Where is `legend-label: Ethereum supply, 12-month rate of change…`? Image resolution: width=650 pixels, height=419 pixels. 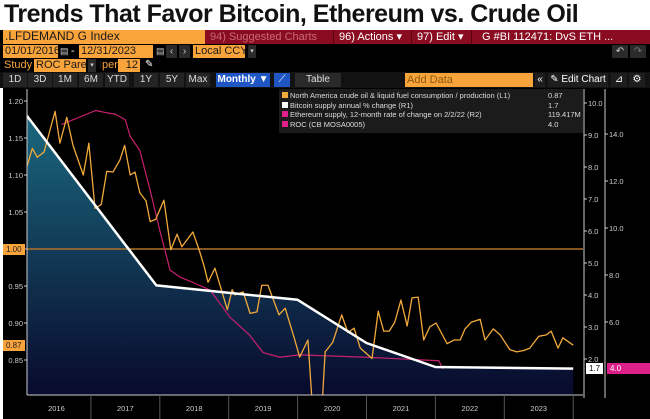 legend-label: Ethereum supply, 12-month rate of change… is located at coordinates (386, 114).